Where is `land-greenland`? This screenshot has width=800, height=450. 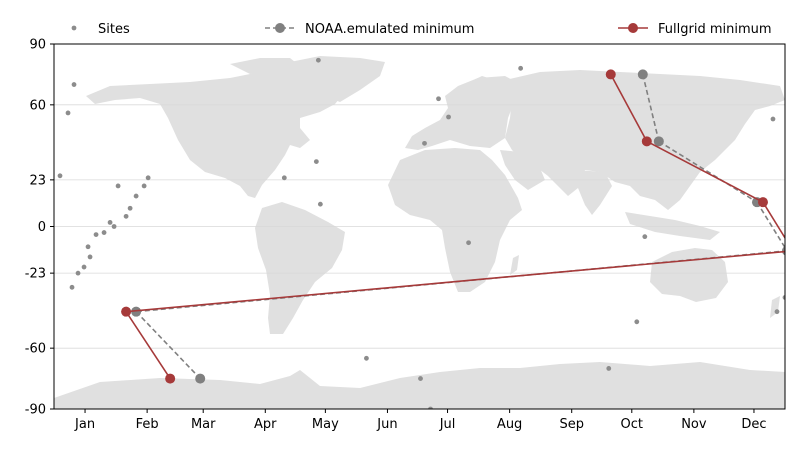 land-greenland is located at coordinates (337, 79).